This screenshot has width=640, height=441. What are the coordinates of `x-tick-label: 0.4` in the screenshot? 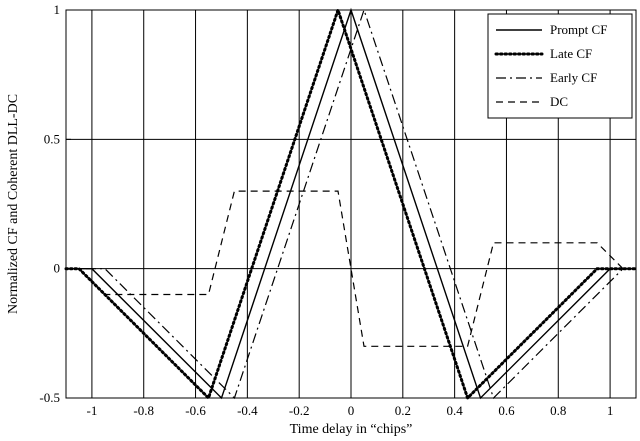 It's located at (455, 410).